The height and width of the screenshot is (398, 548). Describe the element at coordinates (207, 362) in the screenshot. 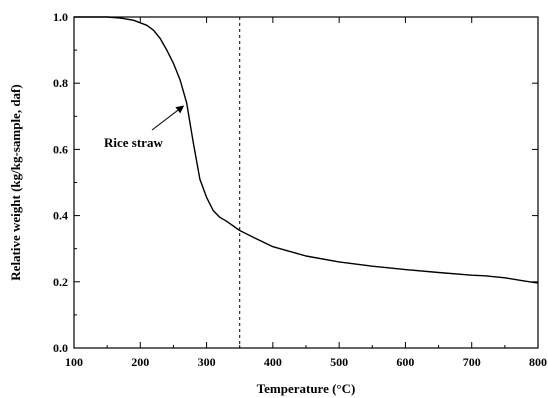

I see `x-tick-label: 300` at that location.